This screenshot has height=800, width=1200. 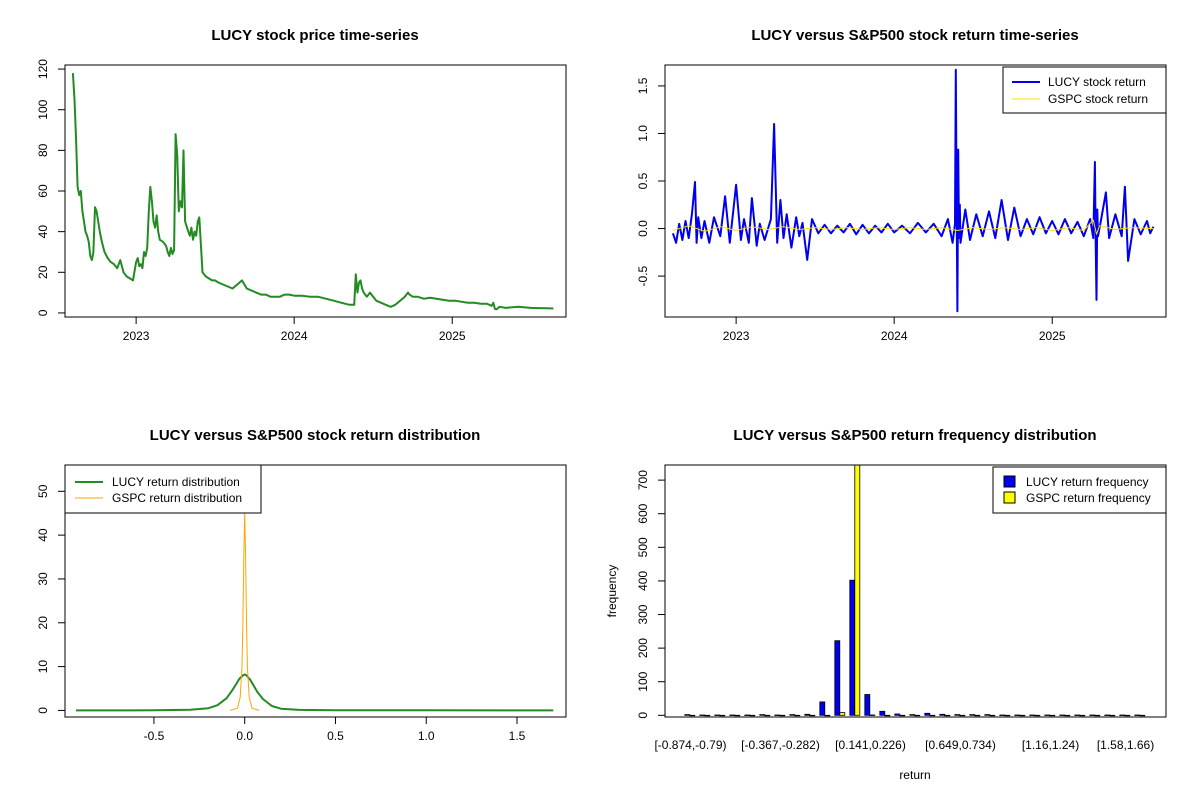 What do you see at coordinates (643, 180) in the screenshot?
I see `returns-y-tick-label: 0.5` at bounding box center [643, 180].